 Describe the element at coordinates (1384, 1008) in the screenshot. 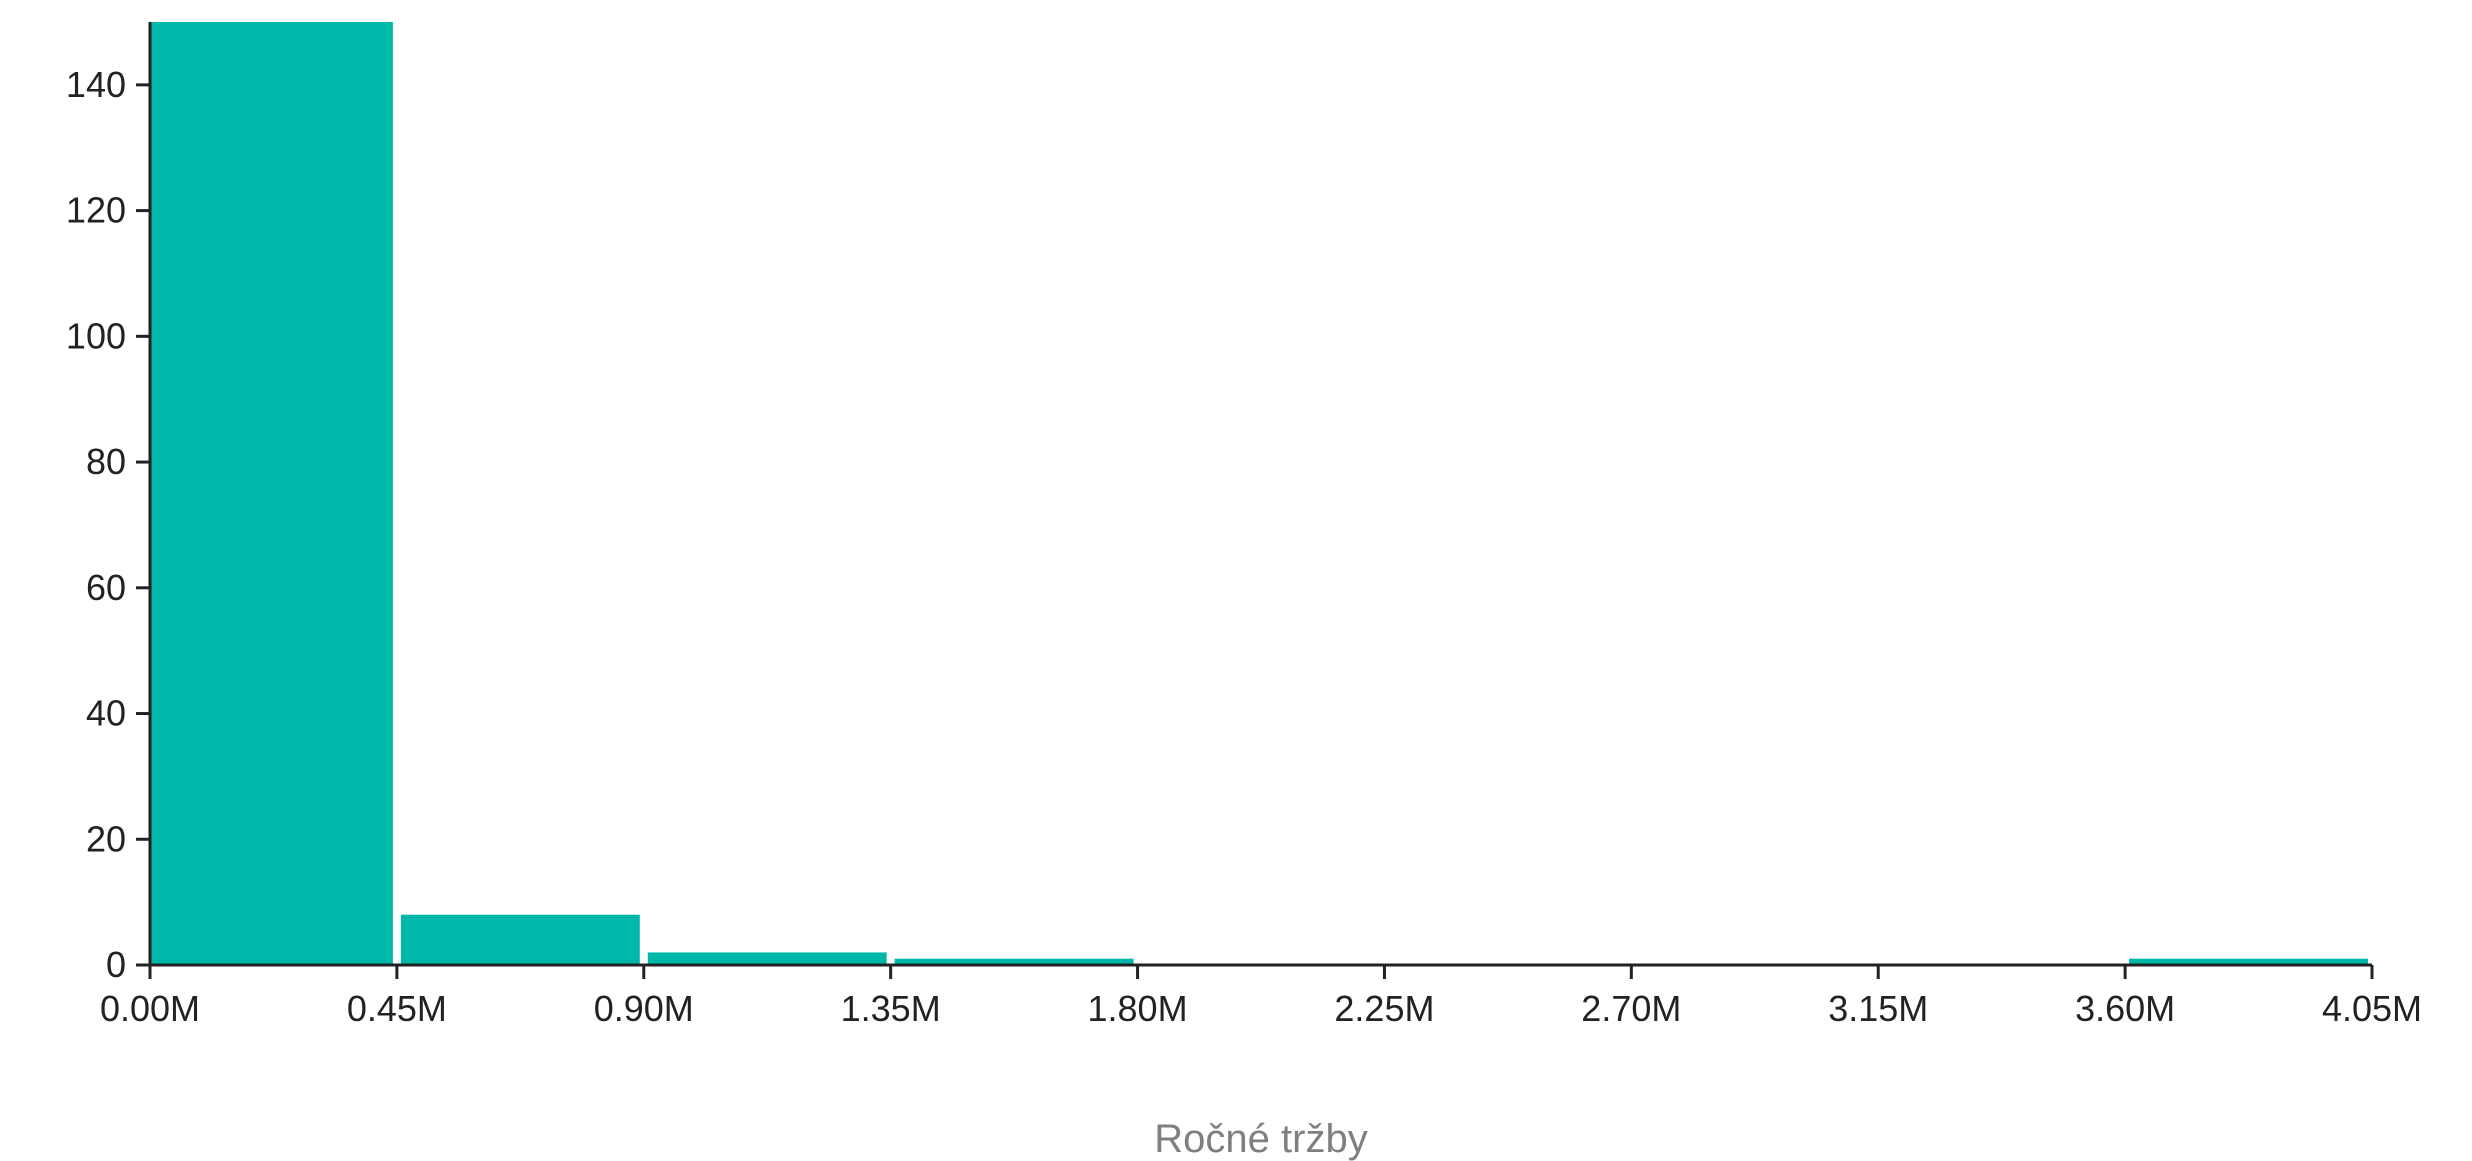

I see `x-tick-label: 2.25M` at that location.